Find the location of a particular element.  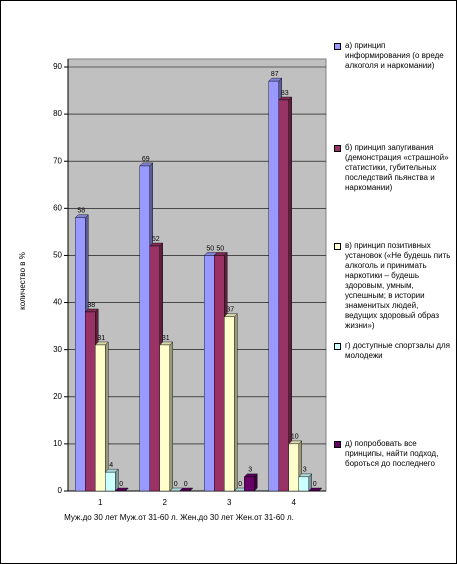

value-label: 38 is located at coordinates (91, 305).